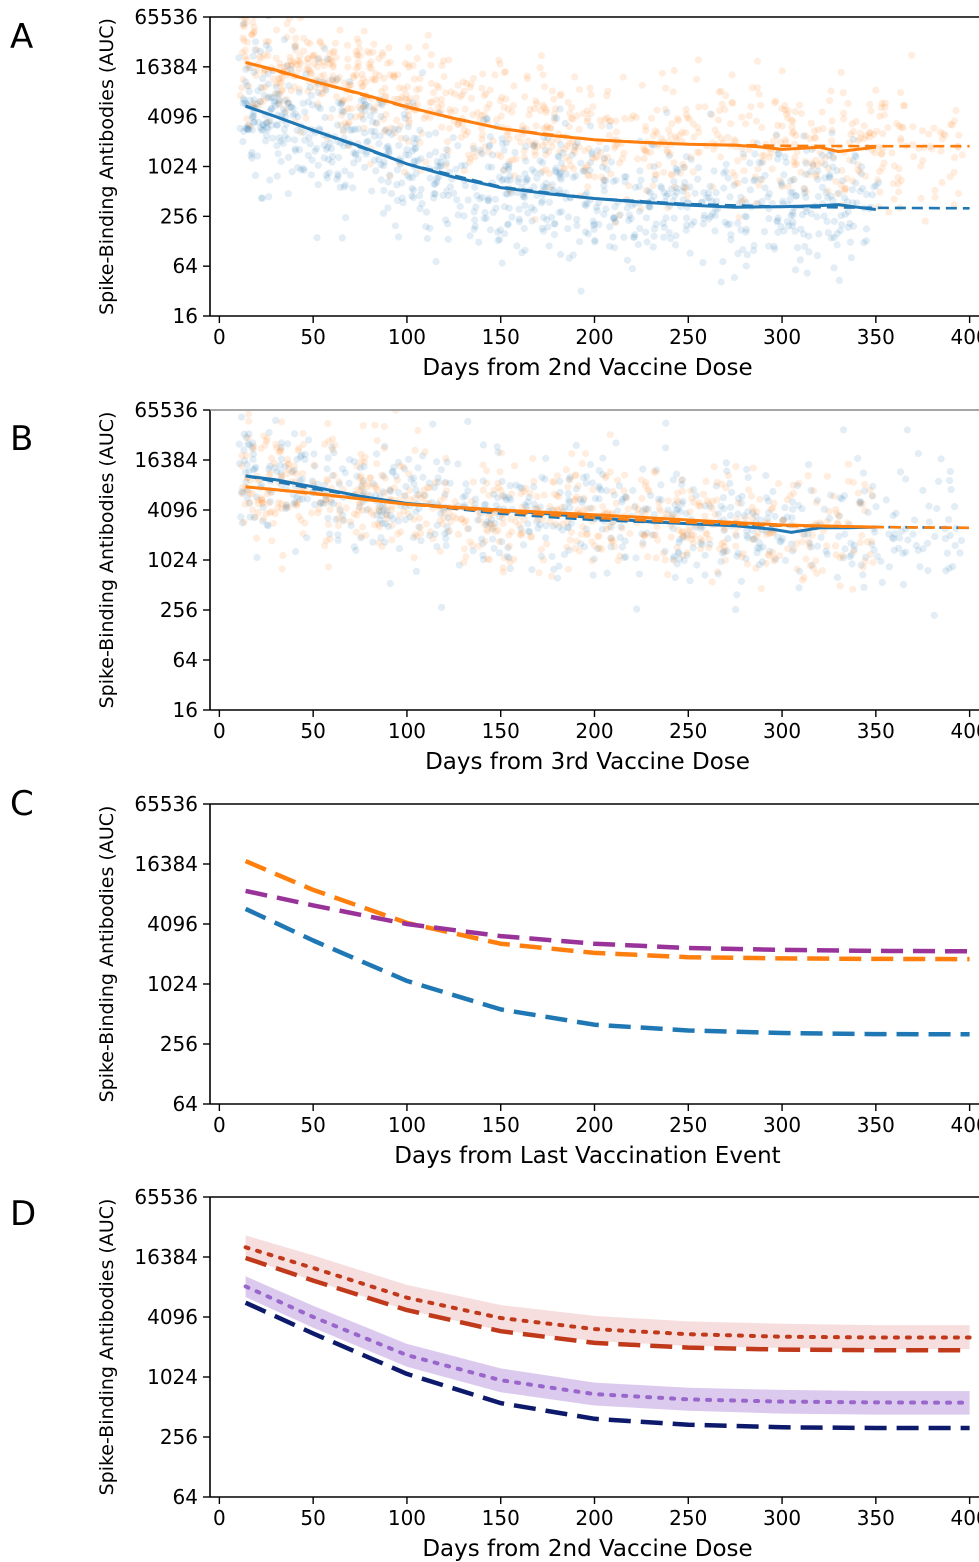  I want to click on panel-d-line-lavender-dotted, so click(607, 1344).